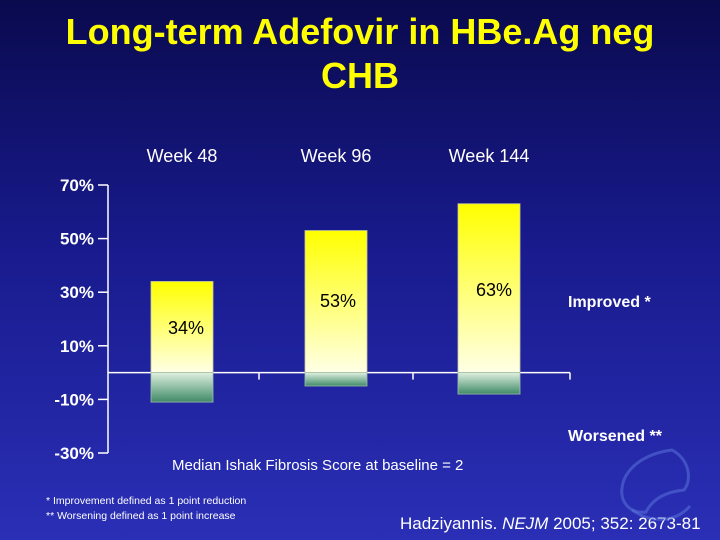  What do you see at coordinates (609, 302) in the screenshot?
I see `series-label-improved: Improved *` at bounding box center [609, 302].